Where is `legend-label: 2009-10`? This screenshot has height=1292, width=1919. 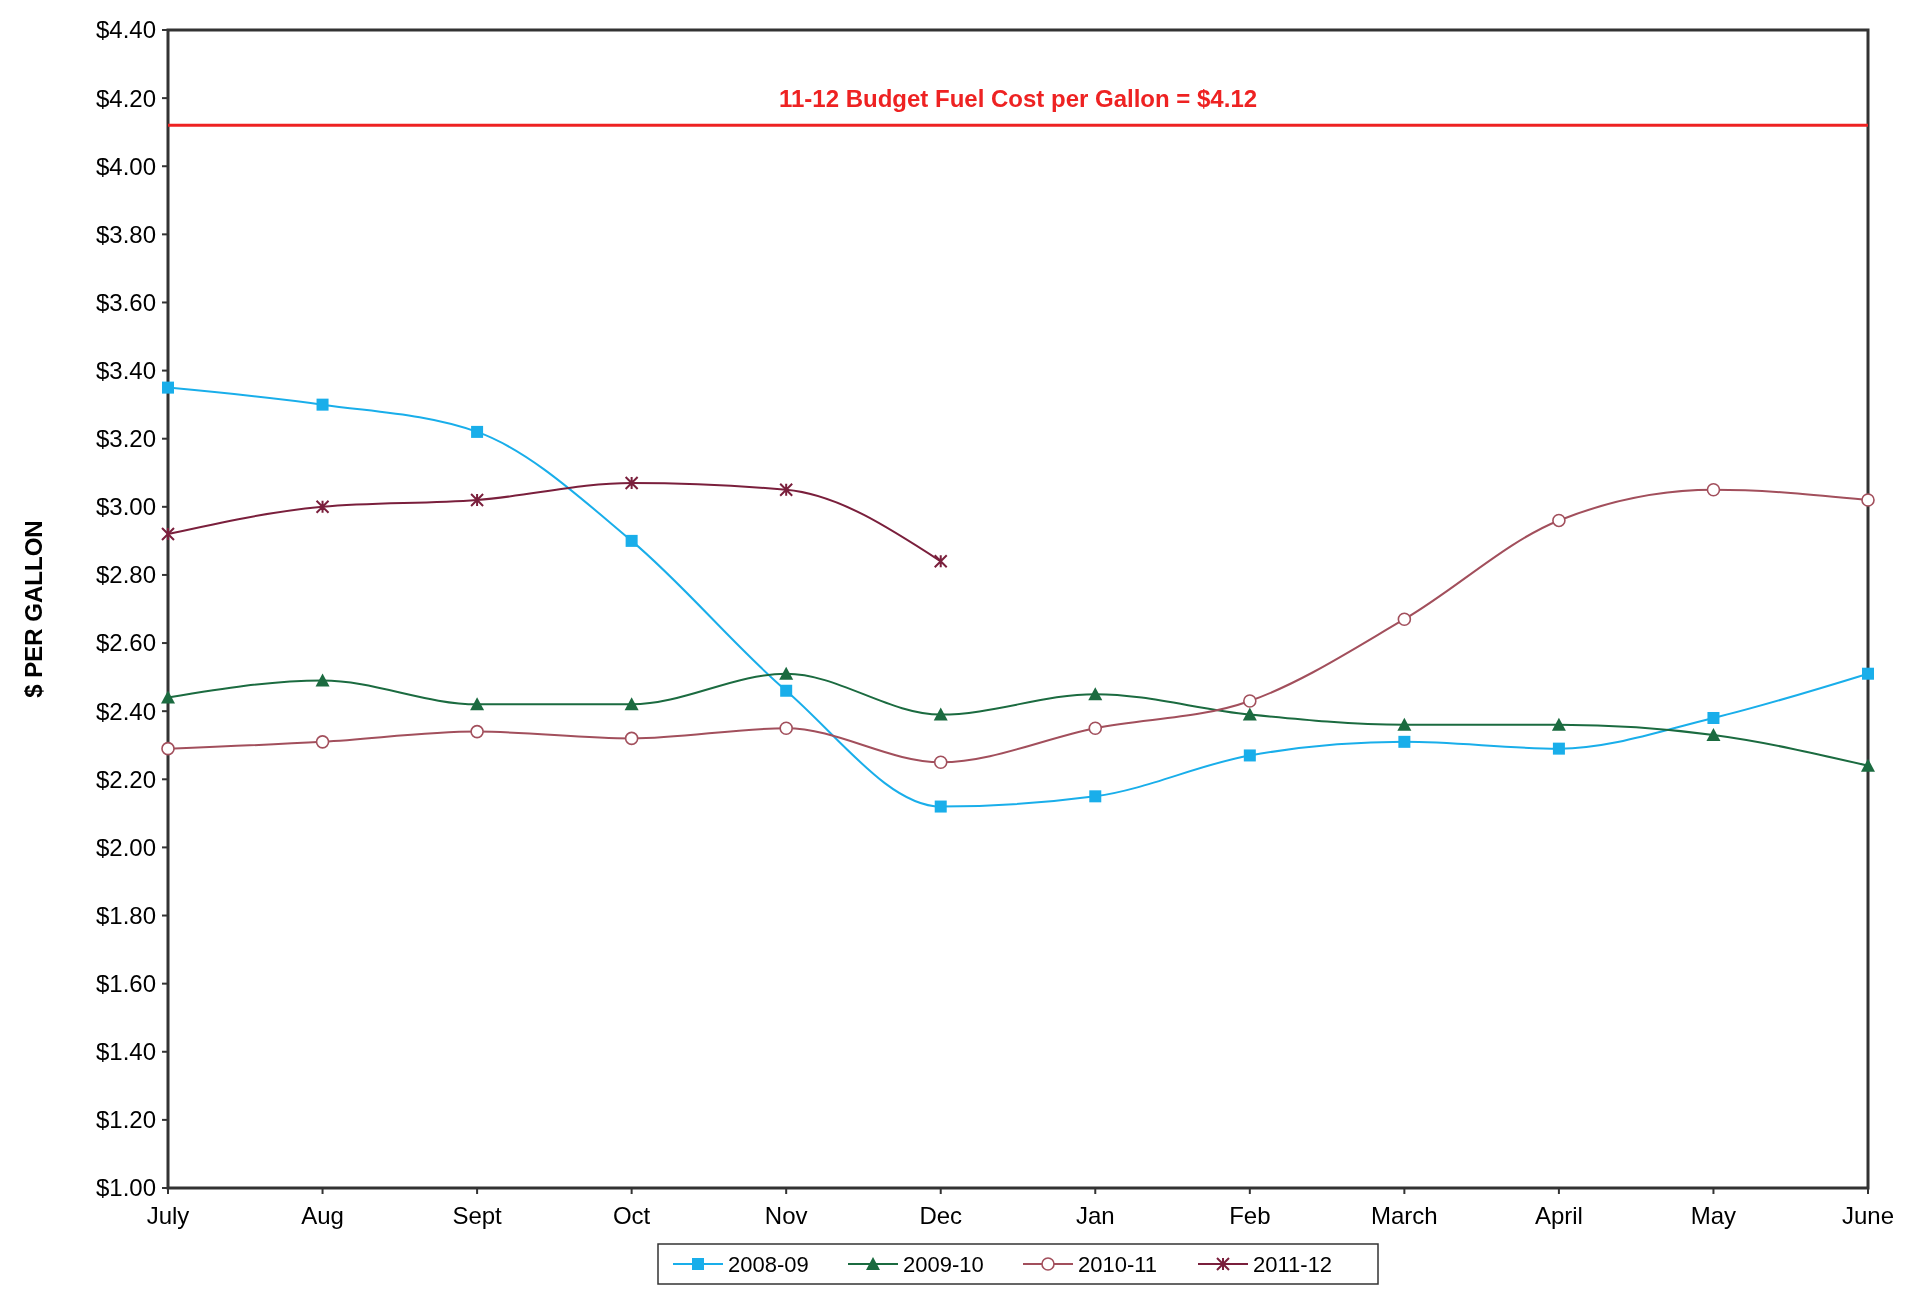 legend-label: 2009-10 is located at coordinates (943, 1264).